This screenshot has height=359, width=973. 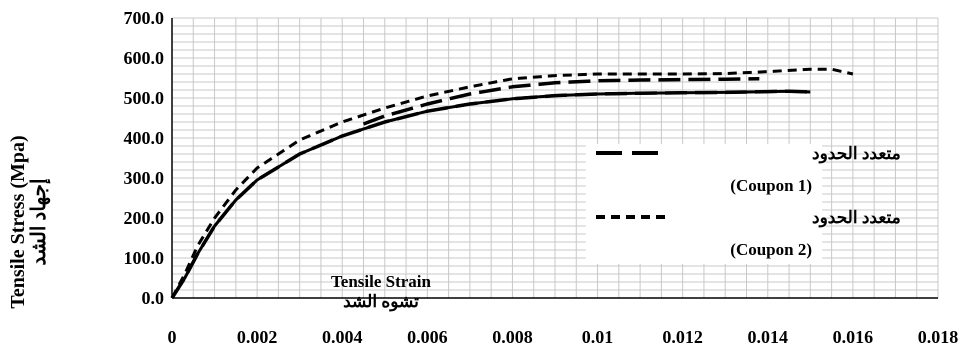 What do you see at coordinates (153, 298) in the screenshot?
I see `y-tick-label: 0.0` at bounding box center [153, 298].